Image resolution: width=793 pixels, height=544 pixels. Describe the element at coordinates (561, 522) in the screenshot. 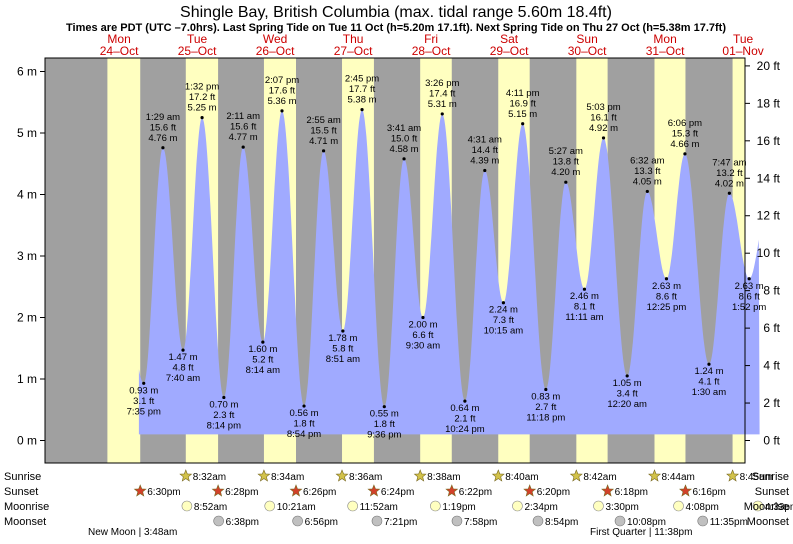

I see `moonset-time: 8:54pm` at that location.